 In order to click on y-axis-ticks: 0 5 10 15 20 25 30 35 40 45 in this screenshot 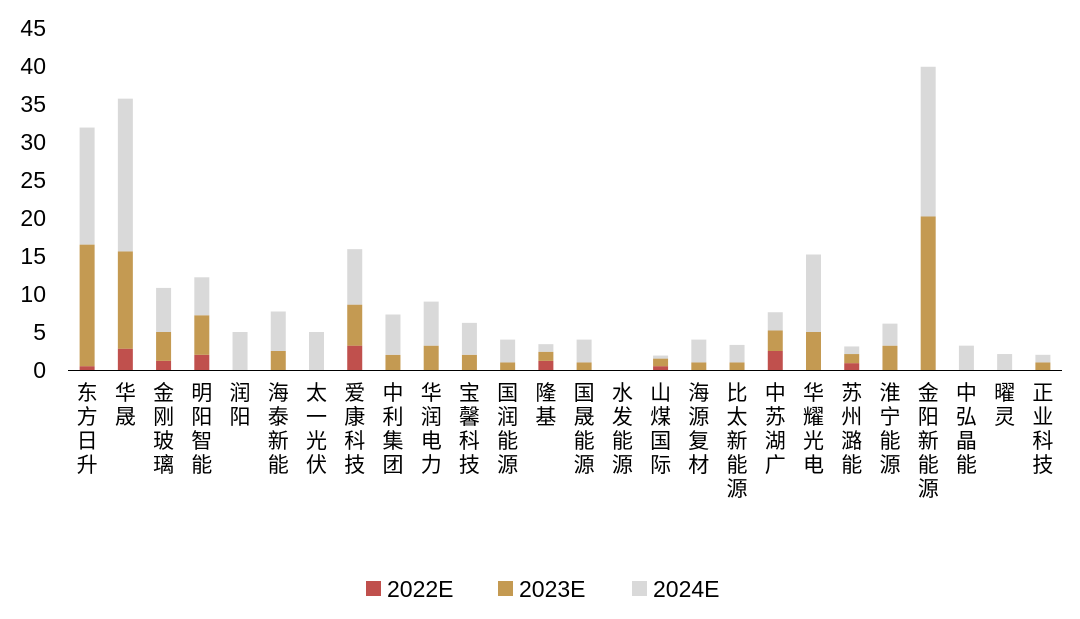, I will do `click(33, 199)`.